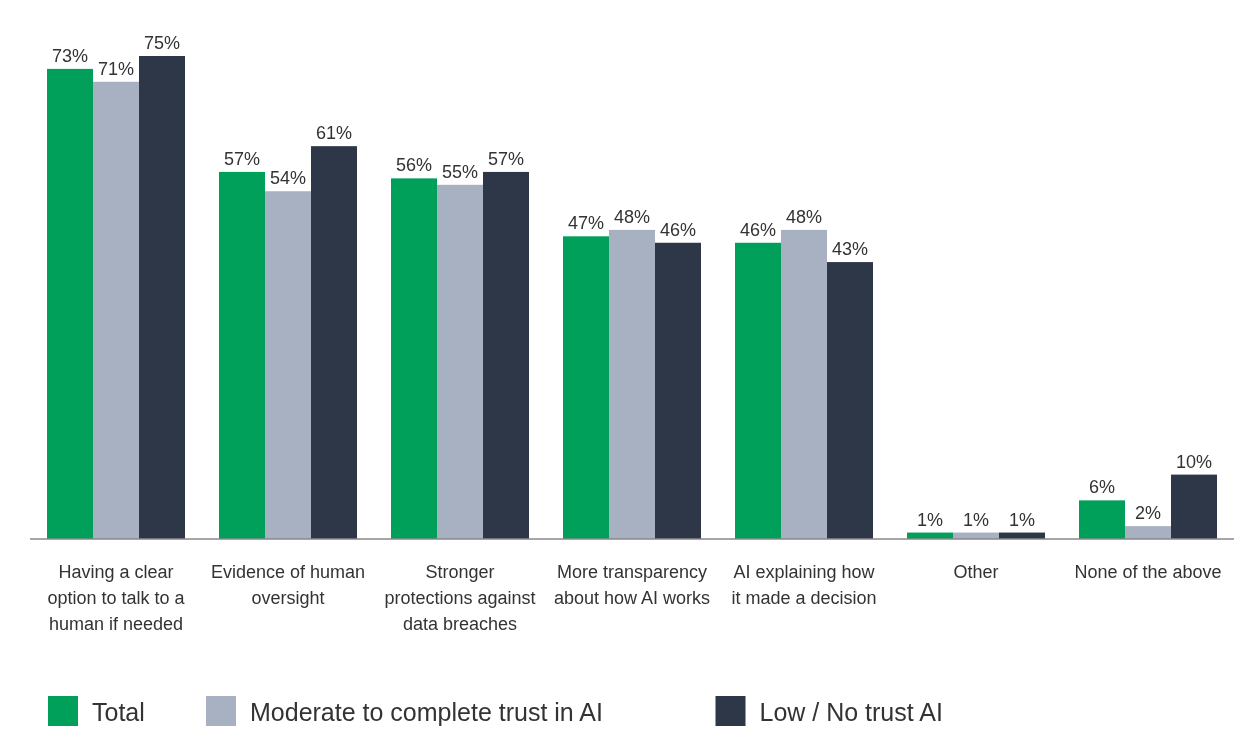 This screenshot has height=745, width=1250. What do you see at coordinates (460, 598) in the screenshot?
I see `x-tick-label: Stronger protections against data breaches` at bounding box center [460, 598].